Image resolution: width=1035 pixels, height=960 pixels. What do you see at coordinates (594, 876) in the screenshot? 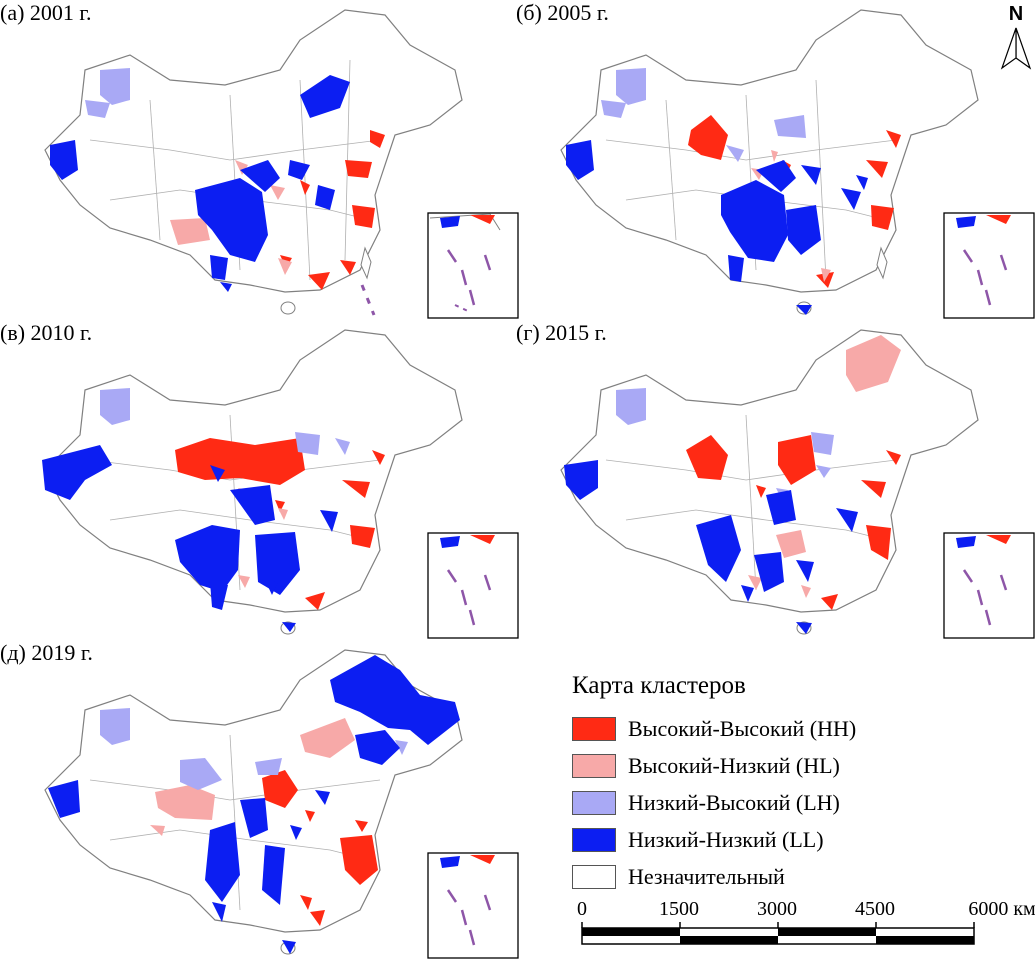
I see `legend-swatch-insignificant` at bounding box center [594, 876].